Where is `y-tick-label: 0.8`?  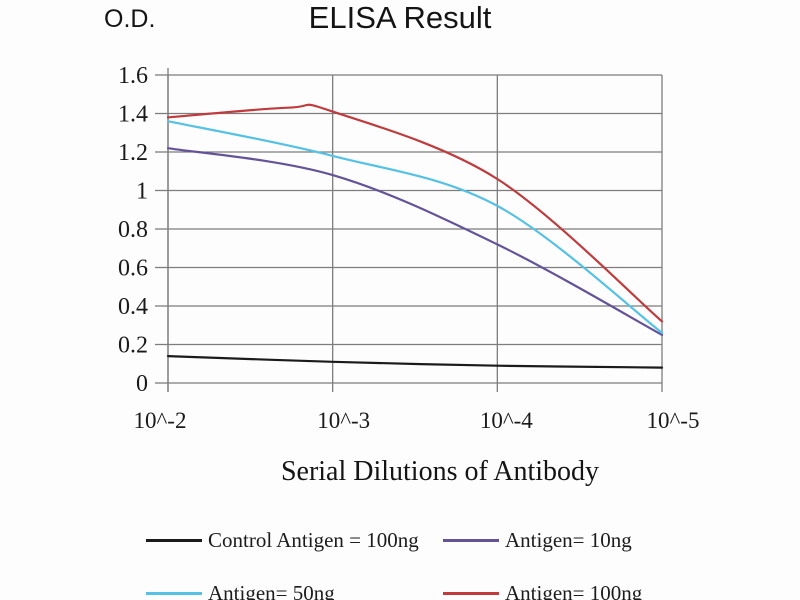
y-tick-label: 0.8 is located at coordinates (133, 230).